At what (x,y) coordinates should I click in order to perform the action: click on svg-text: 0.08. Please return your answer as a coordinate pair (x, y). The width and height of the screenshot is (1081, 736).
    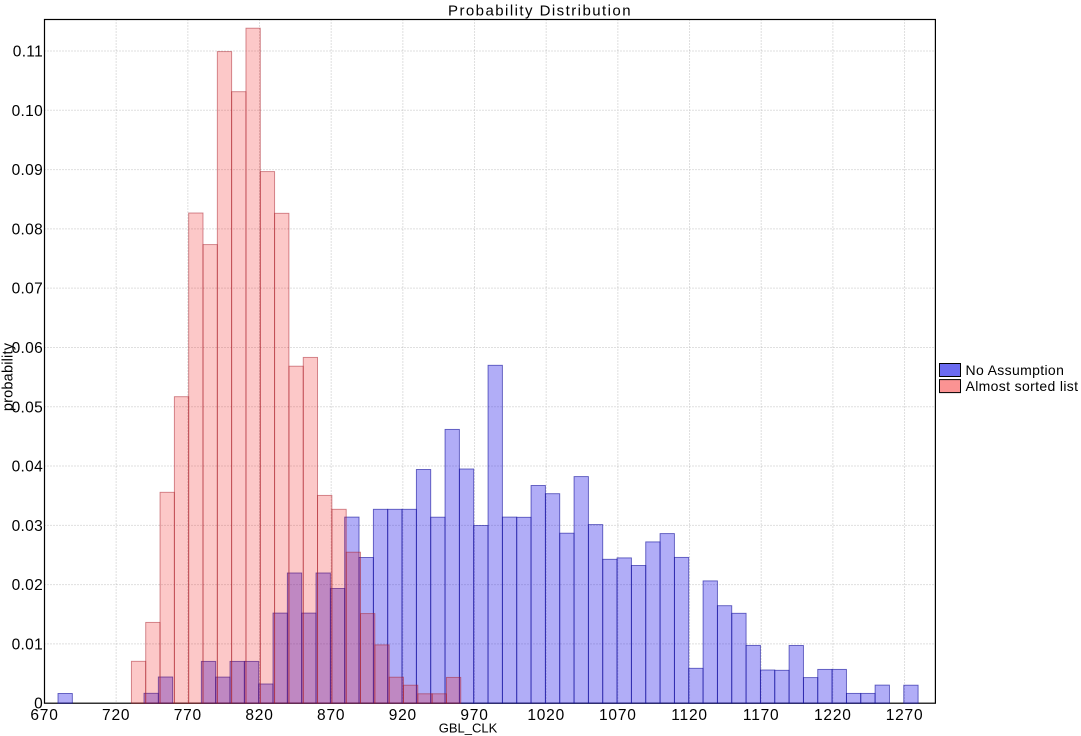
    Looking at the image, I should click on (27, 229).